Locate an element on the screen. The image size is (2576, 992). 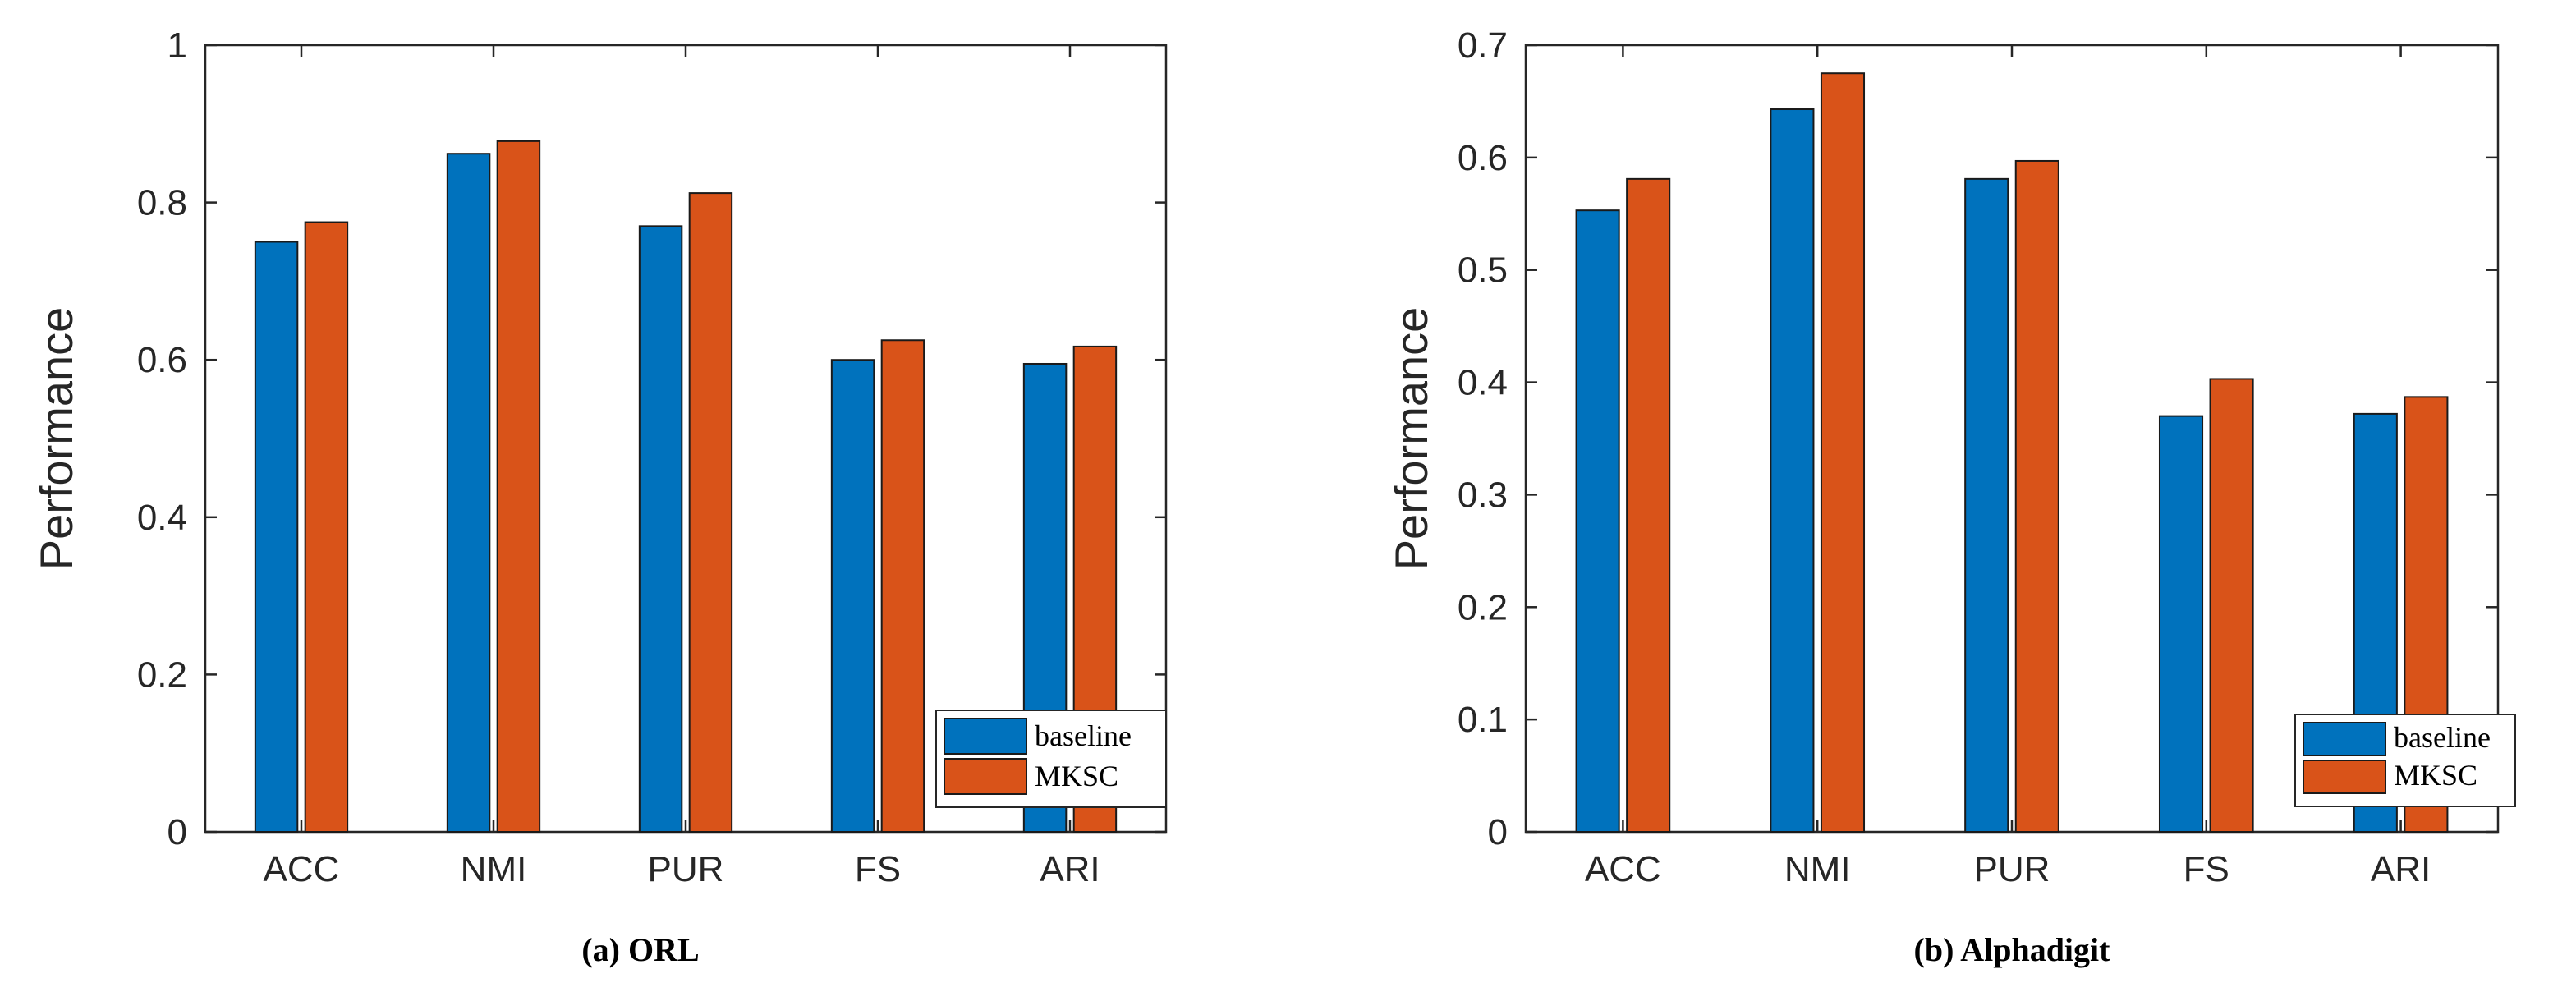
y-tick-label: 0.7 is located at coordinates (1483, 45).